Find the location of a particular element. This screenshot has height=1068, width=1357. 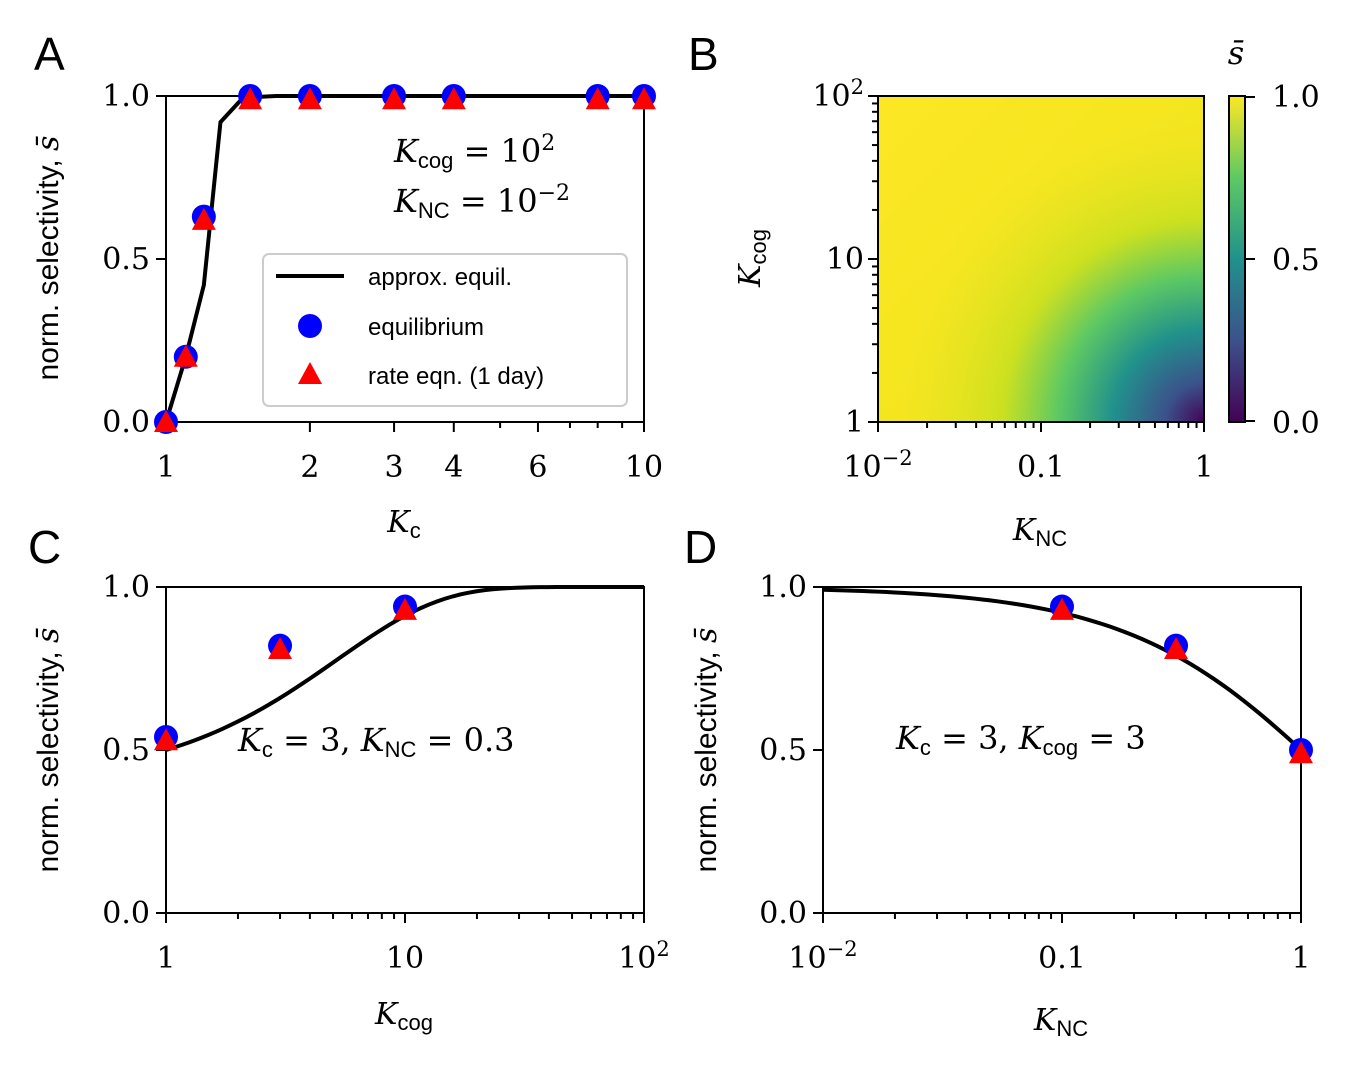

panel-b-ytick-label: 102 is located at coordinates (838, 94).